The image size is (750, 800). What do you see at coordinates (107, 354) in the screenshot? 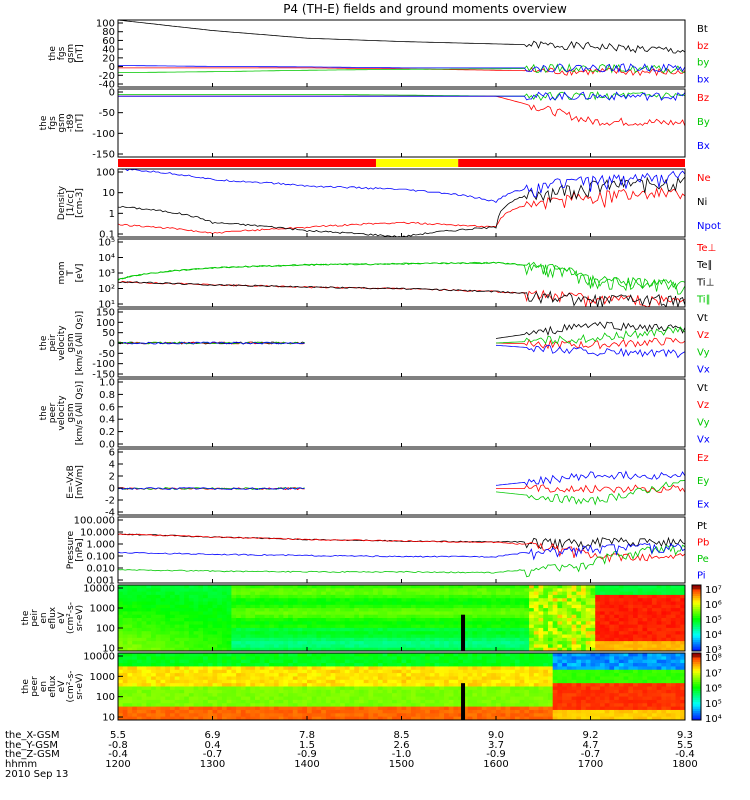
I see `y-tick-label: -50` at bounding box center [107, 354].